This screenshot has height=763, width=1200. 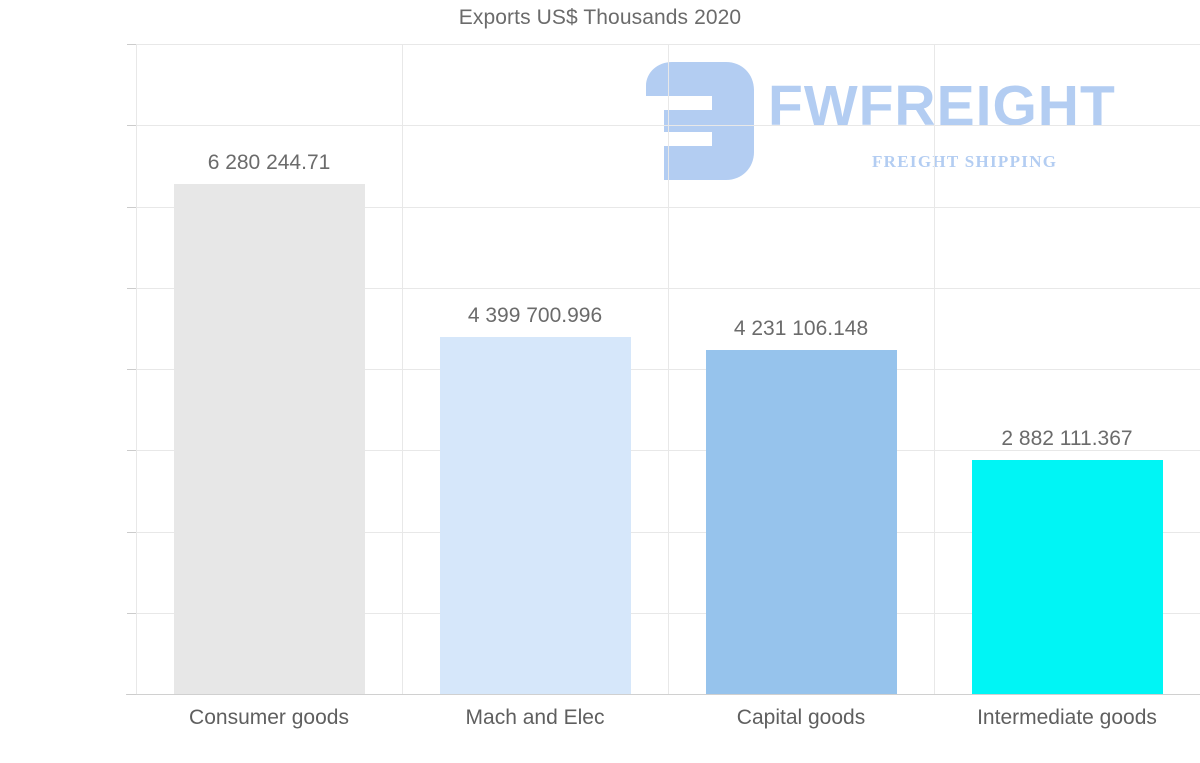 I want to click on x-axis-line, so click(x=663, y=694).